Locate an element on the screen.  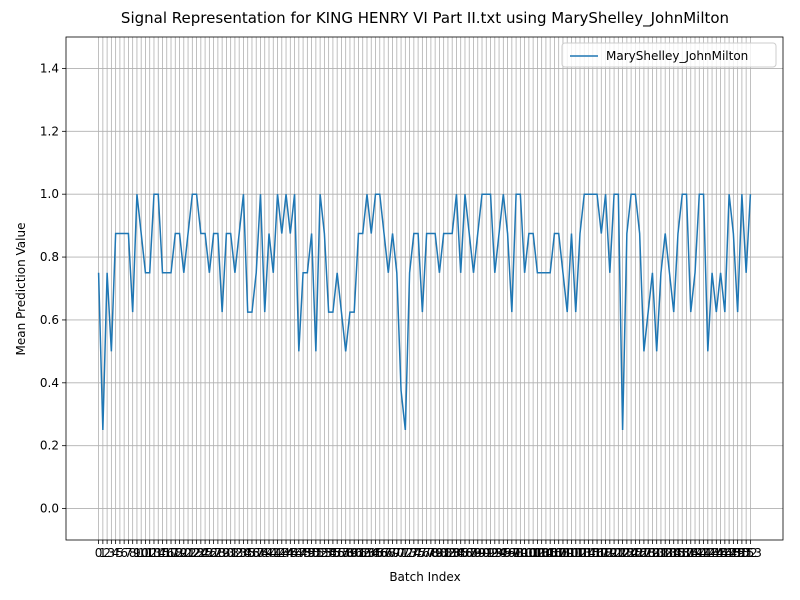
x-tick-label: 17 is located at coordinates (170, 553).